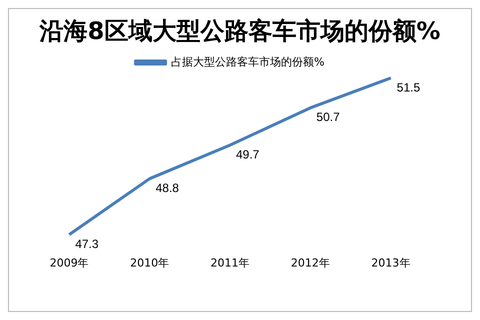  I want to click on x-tick-label: 2010年, so click(150, 263).